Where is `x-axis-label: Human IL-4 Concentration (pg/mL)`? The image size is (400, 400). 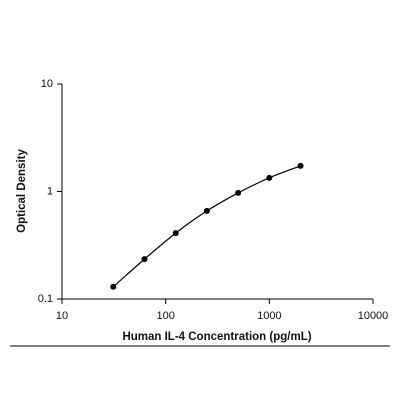
x-axis-label: Human IL-4 Concentration (pg/mL) is located at coordinates (216, 337).